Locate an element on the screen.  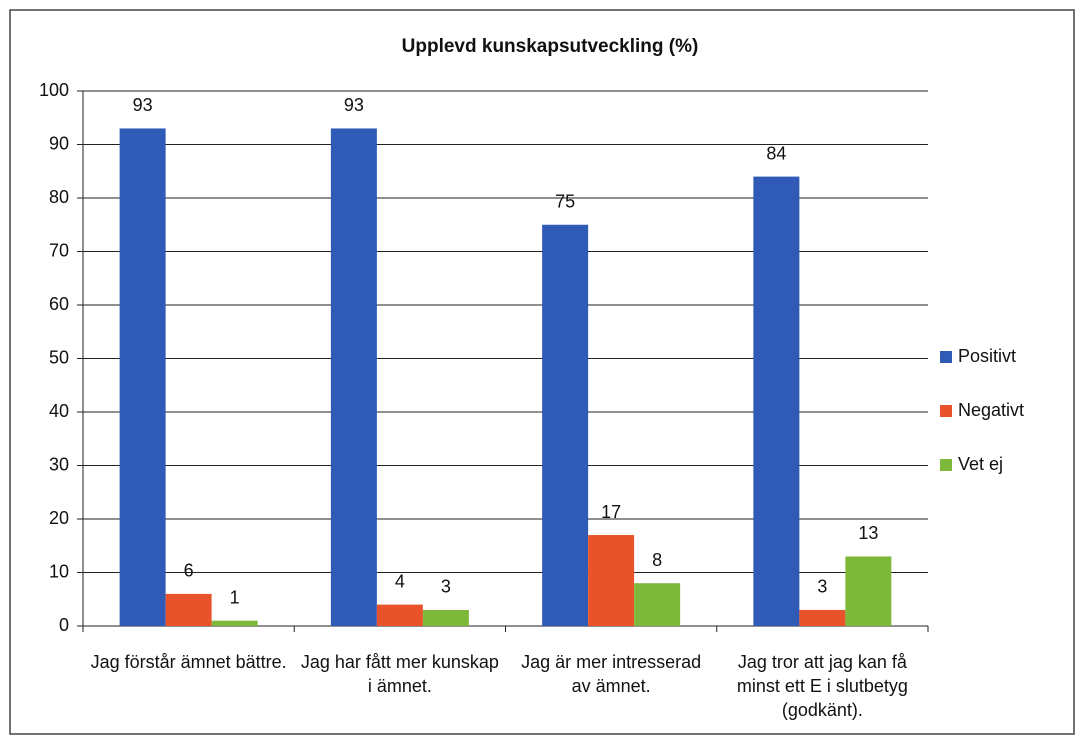
chart-title: Upplevd kunskapsutveckling (%) is located at coordinates (550, 46).